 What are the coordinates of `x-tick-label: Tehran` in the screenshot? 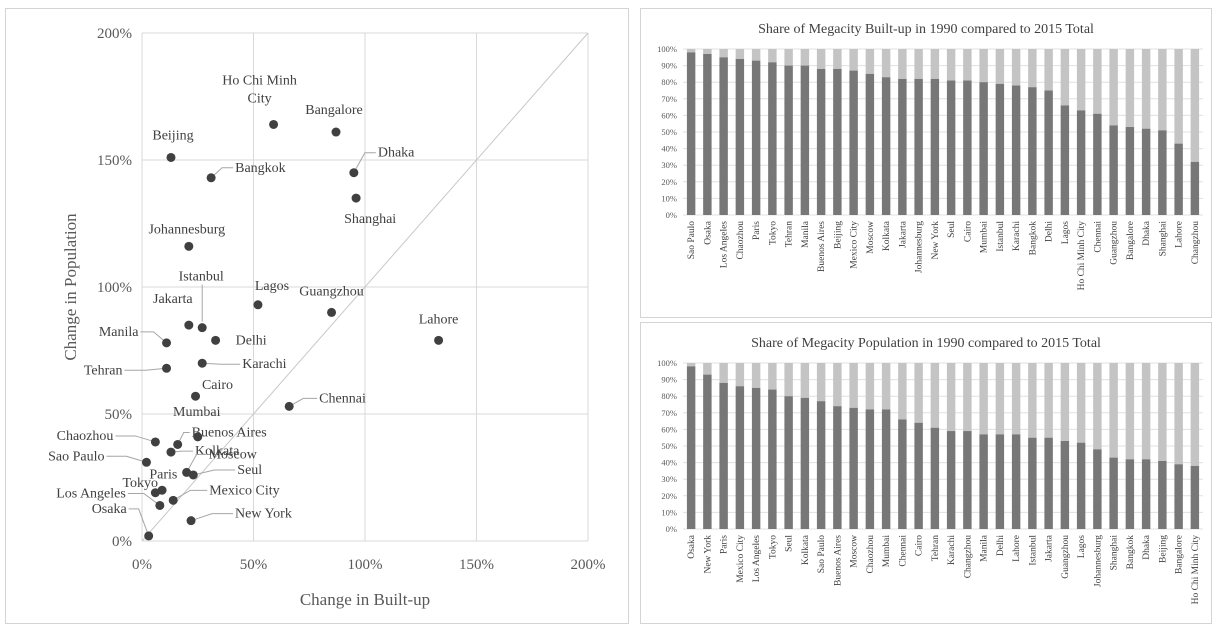 It's located at (936, 548).